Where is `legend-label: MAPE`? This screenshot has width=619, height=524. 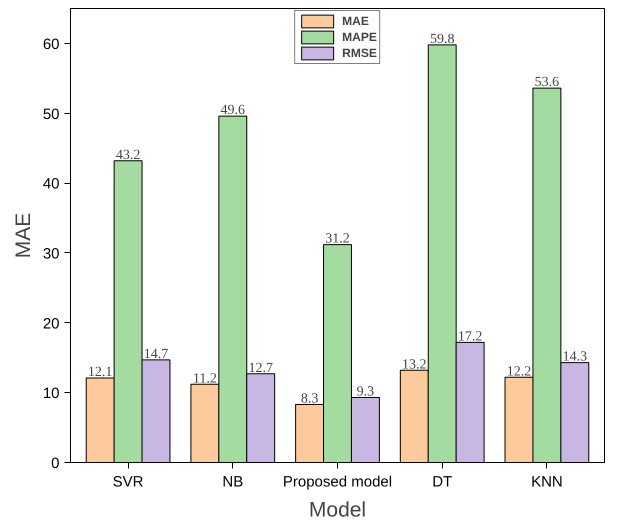
legend-label: MAPE is located at coordinates (359, 37).